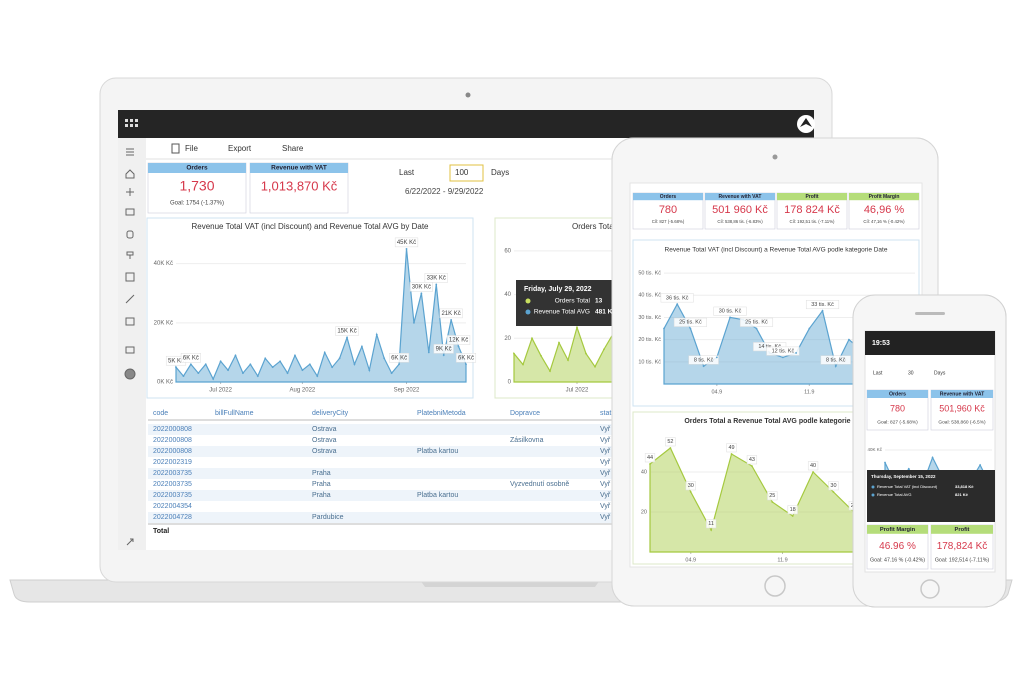 Image resolution: width=1024 pixels, height=700 pixels. Describe the element at coordinates (525, 413) in the screenshot. I see `column-header: Dopravce` at that location.